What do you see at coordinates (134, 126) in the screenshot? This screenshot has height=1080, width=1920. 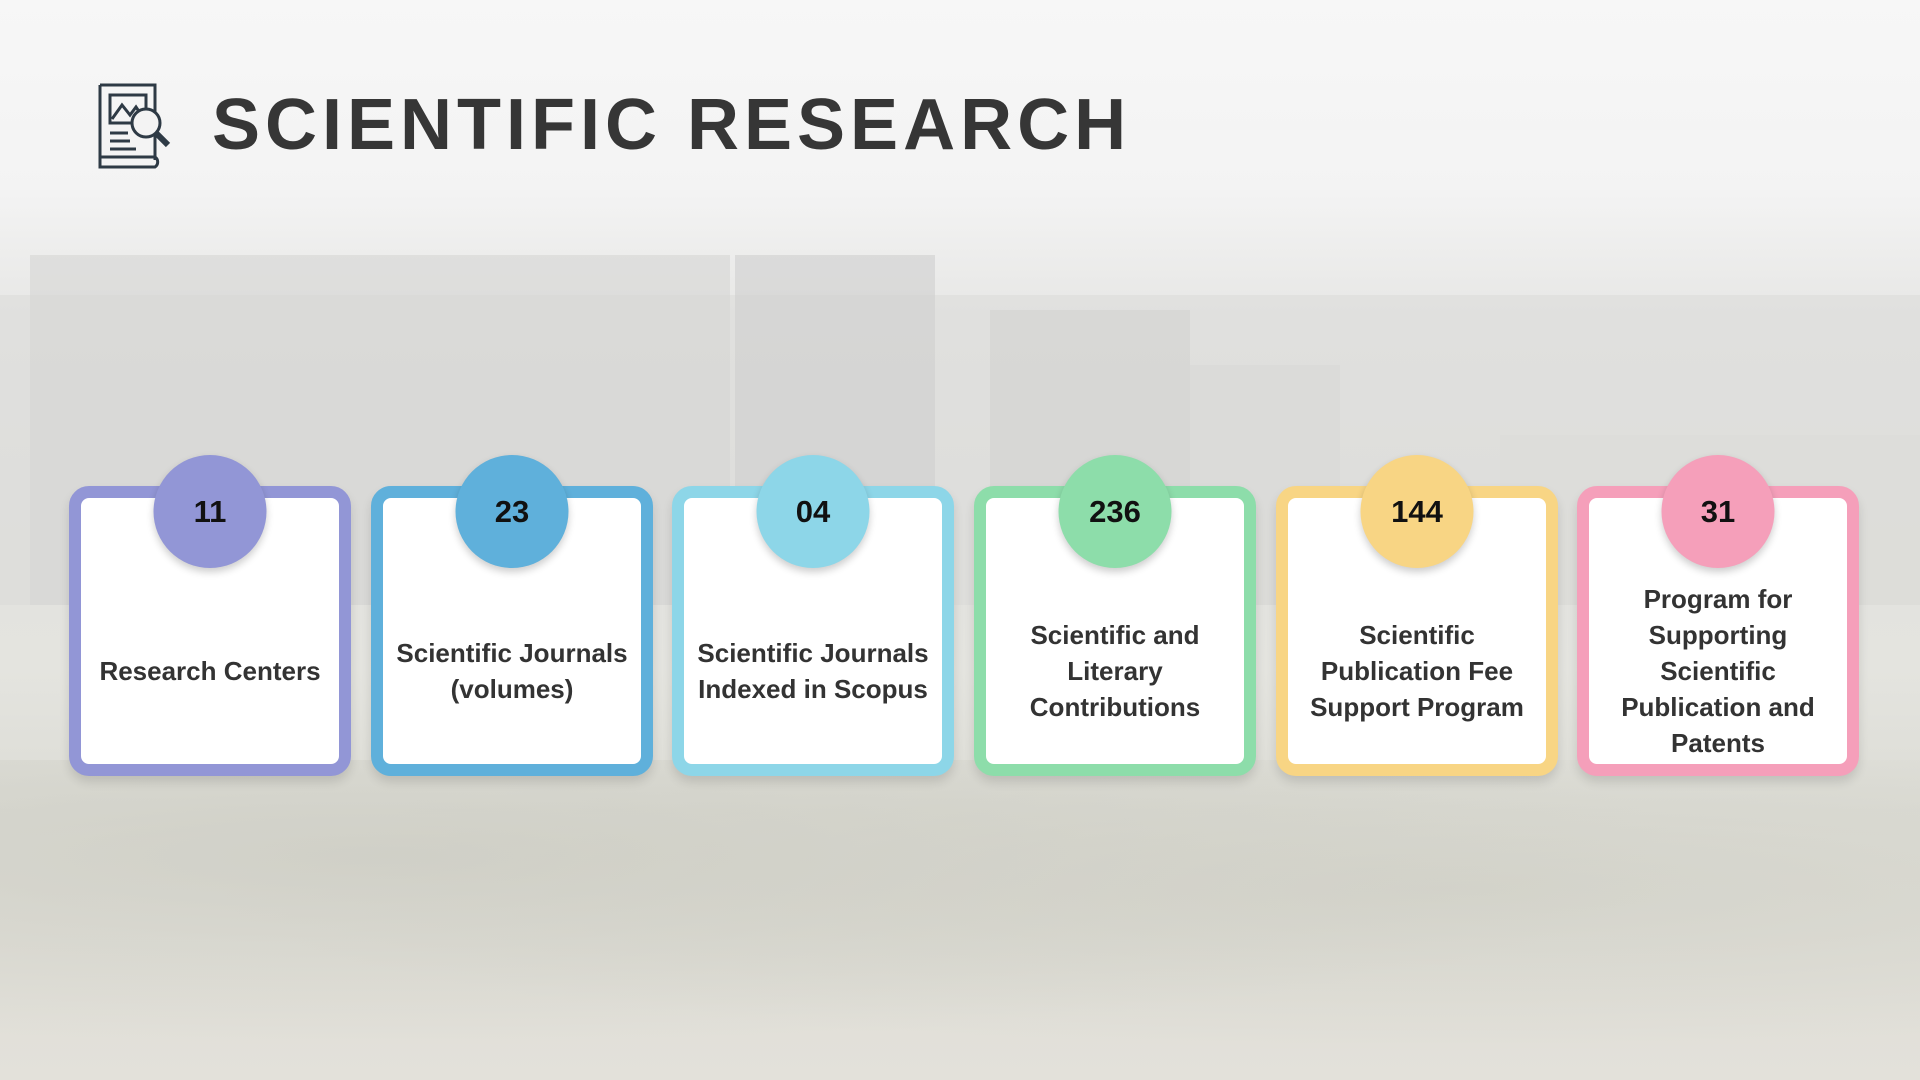 I see `research-document-magnifier-icon` at bounding box center [134, 126].